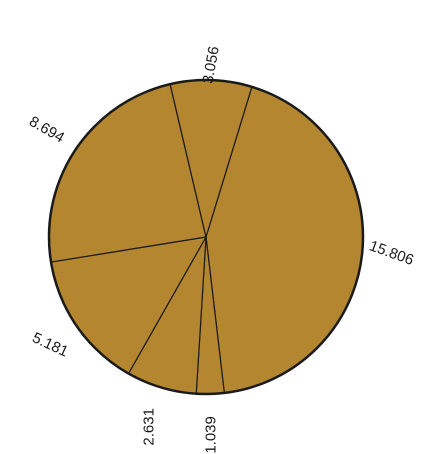 Image resolution: width=429 pixels, height=454 pixels. I want to click on slice-label-1: 15.806, so click(391, 253).